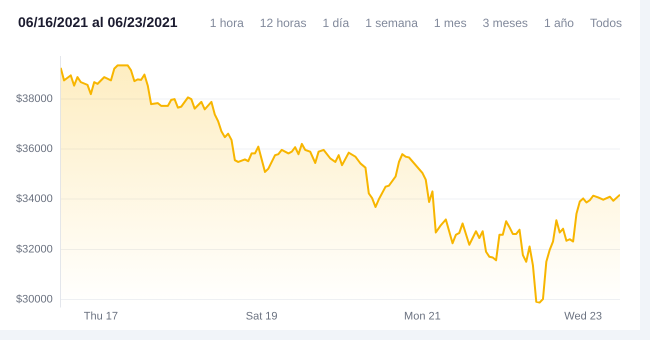 The height and width of the screenshot is (340, 650). I want to click on y-tick-label: $36000, so click(34, 149).